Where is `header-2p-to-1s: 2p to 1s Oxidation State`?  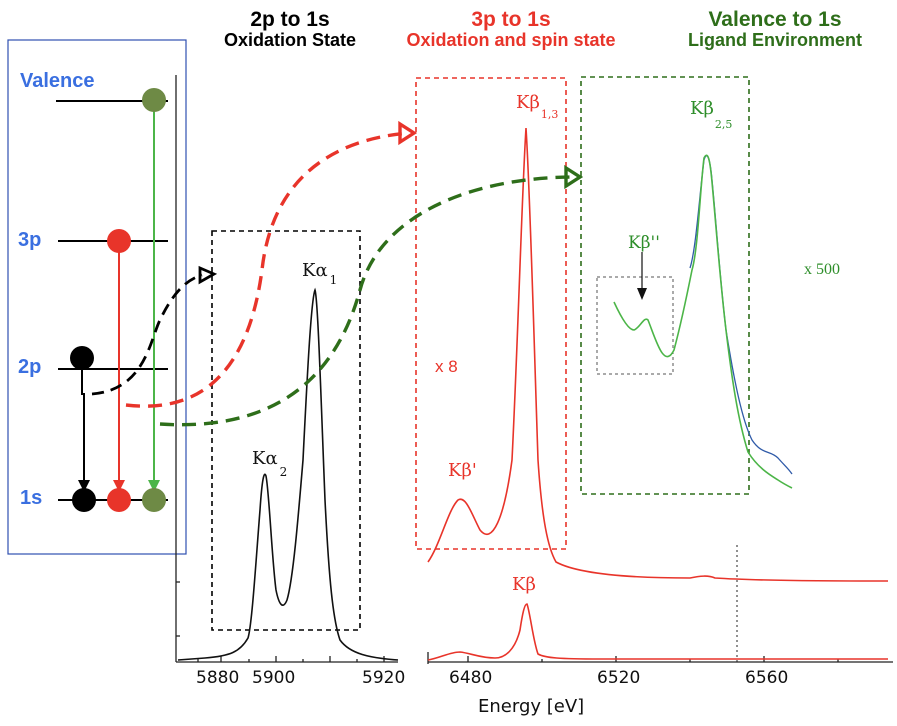 header-2p-to-1s: 2p to 1s Oxidation State is located at coordinates (290, 29).